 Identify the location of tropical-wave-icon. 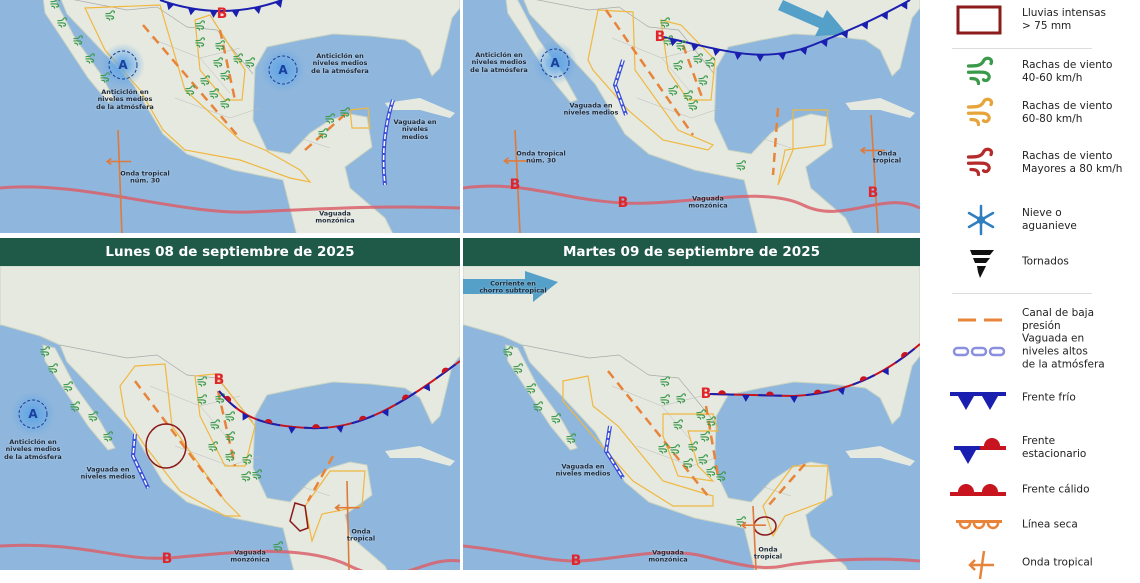
(981, 565).